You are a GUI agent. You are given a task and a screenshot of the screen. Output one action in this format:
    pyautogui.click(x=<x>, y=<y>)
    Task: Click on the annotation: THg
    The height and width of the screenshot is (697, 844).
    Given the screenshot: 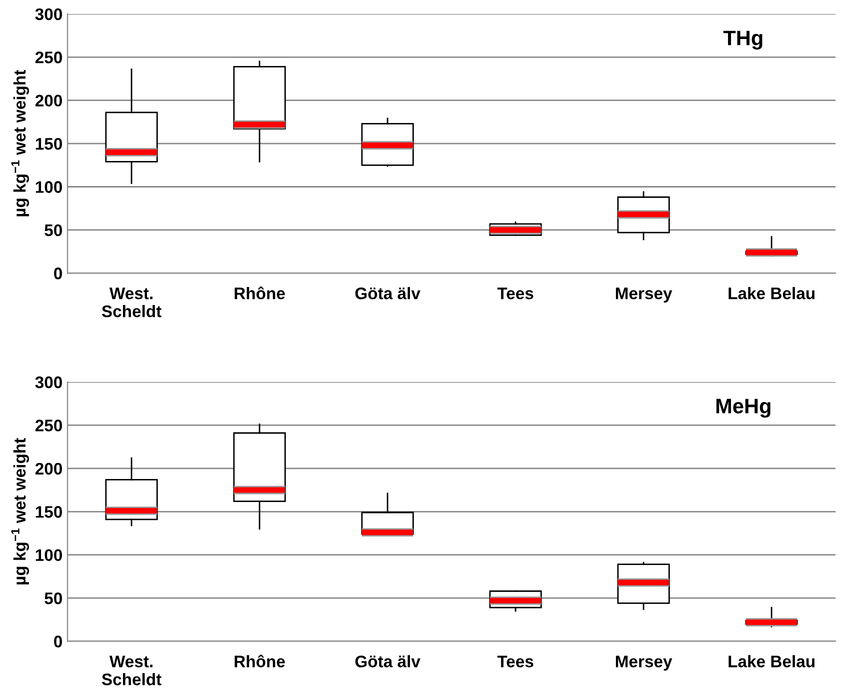 What is the action you would take?
    pyautogui.click(x=742, y=40)
    